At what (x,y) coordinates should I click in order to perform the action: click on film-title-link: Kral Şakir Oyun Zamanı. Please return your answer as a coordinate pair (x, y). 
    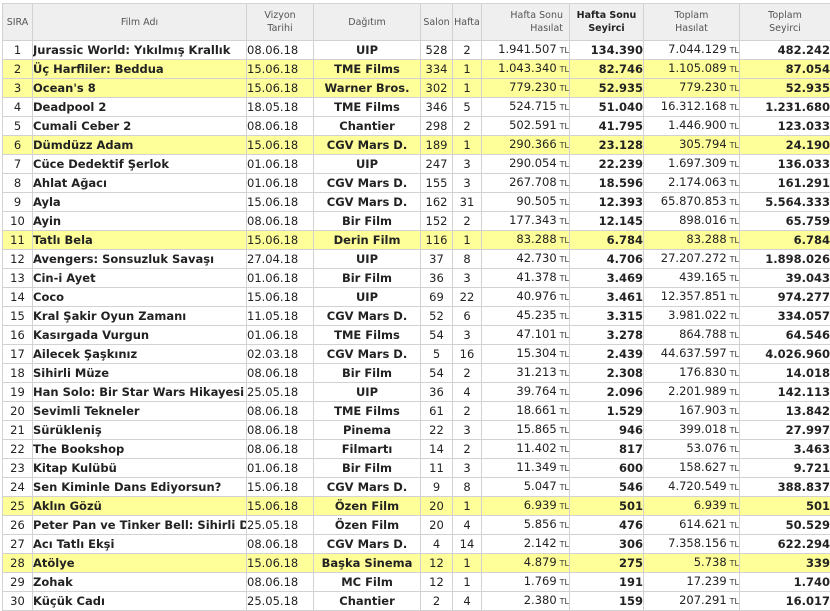
    Looking at the image, I should click on (140, 316).